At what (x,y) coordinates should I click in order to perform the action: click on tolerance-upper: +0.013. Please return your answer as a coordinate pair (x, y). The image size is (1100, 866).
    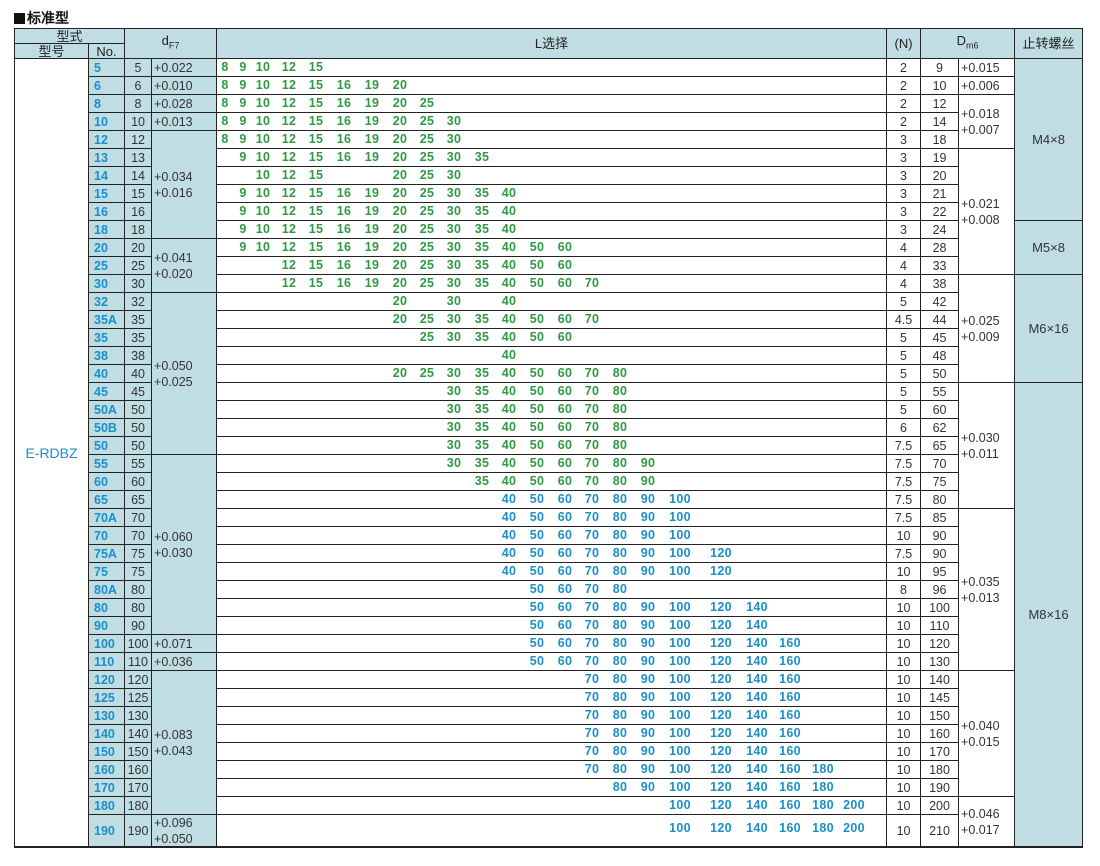
    Looking at the image, I should click on (173, 121).